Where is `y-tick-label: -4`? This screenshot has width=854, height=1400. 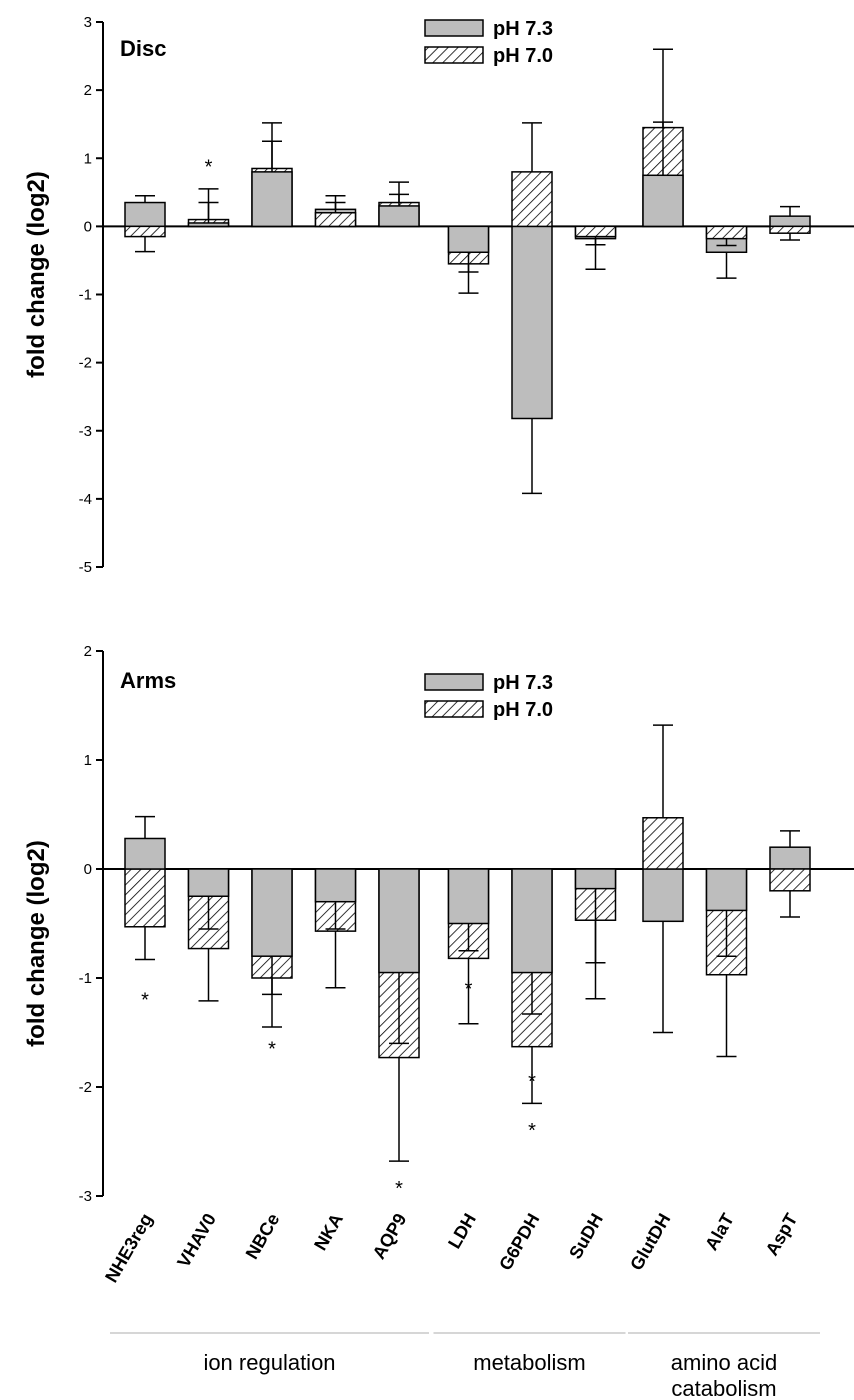 y-tick-label: -4 is located at coordinates (85, 499).